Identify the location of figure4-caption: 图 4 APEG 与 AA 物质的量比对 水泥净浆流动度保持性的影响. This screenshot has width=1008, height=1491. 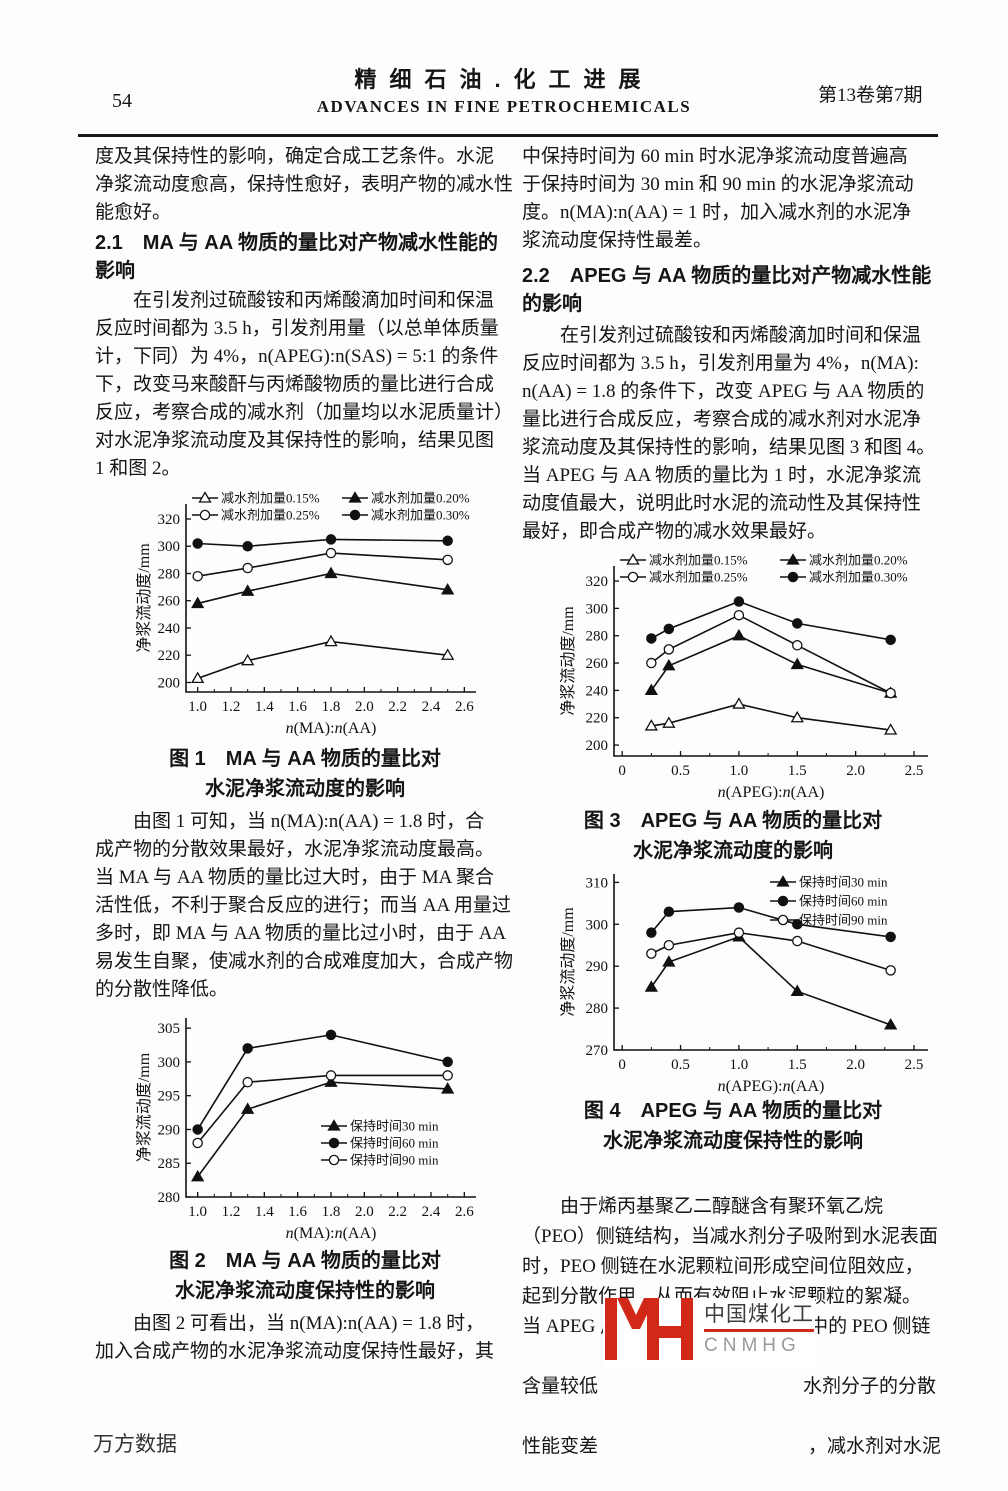
(733, 1126).